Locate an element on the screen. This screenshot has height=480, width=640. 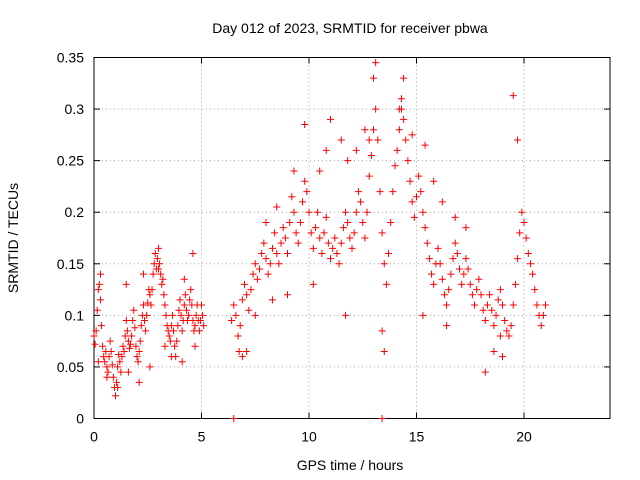
y-tick-label: 0.3 is located at coordinates (75, 109).